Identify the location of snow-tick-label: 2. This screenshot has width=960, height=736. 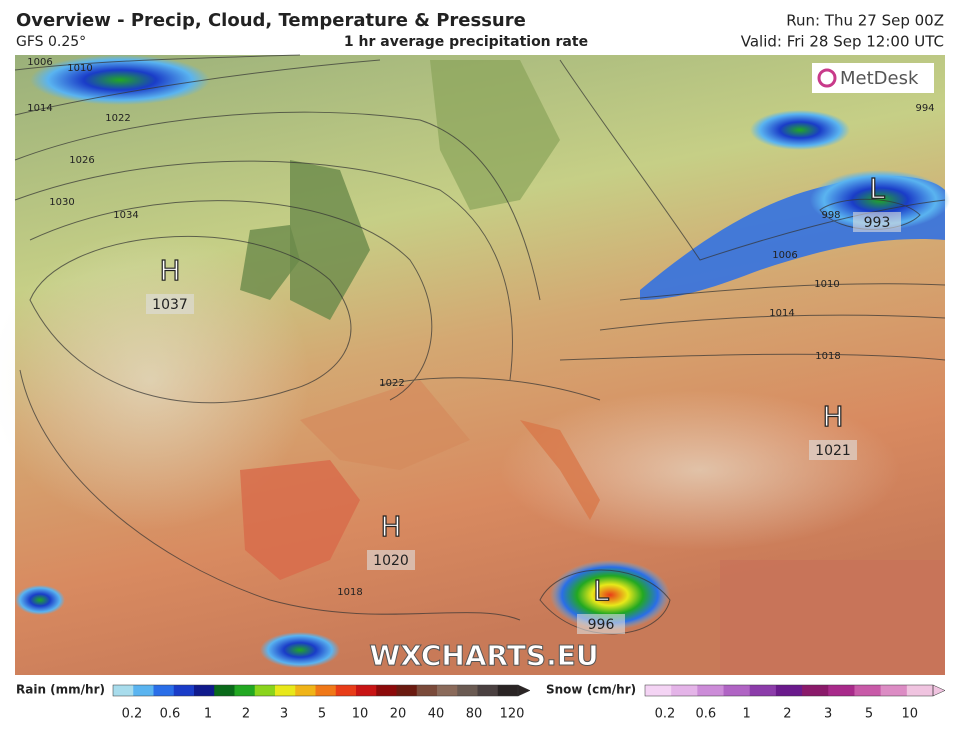
(787, 714).